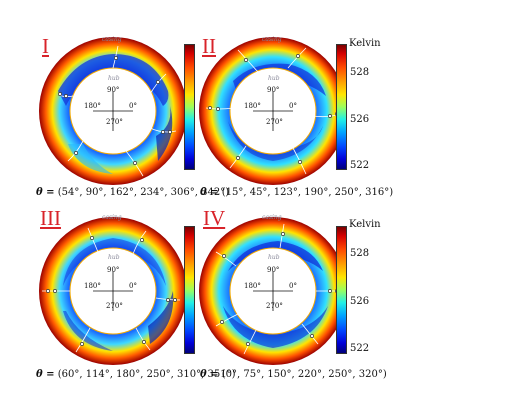 The image size is (523, 406). I want to click on colorbar-tick-526-iv: 526, so click(360, 301).